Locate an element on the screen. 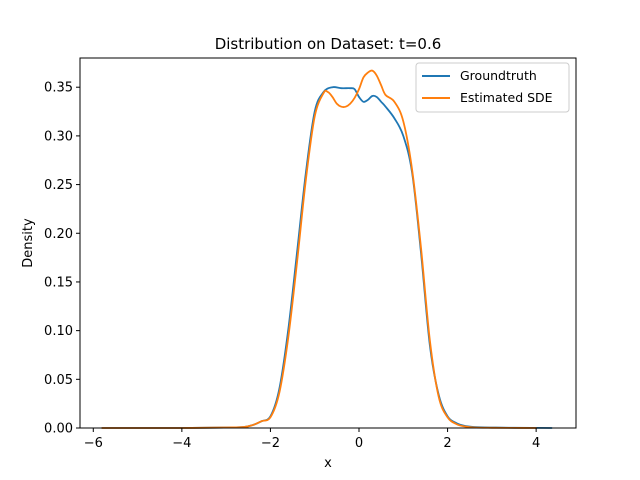 This screenshot has height=480, width=640. x-tick-label: 2 is located at coordinates (447, 443).